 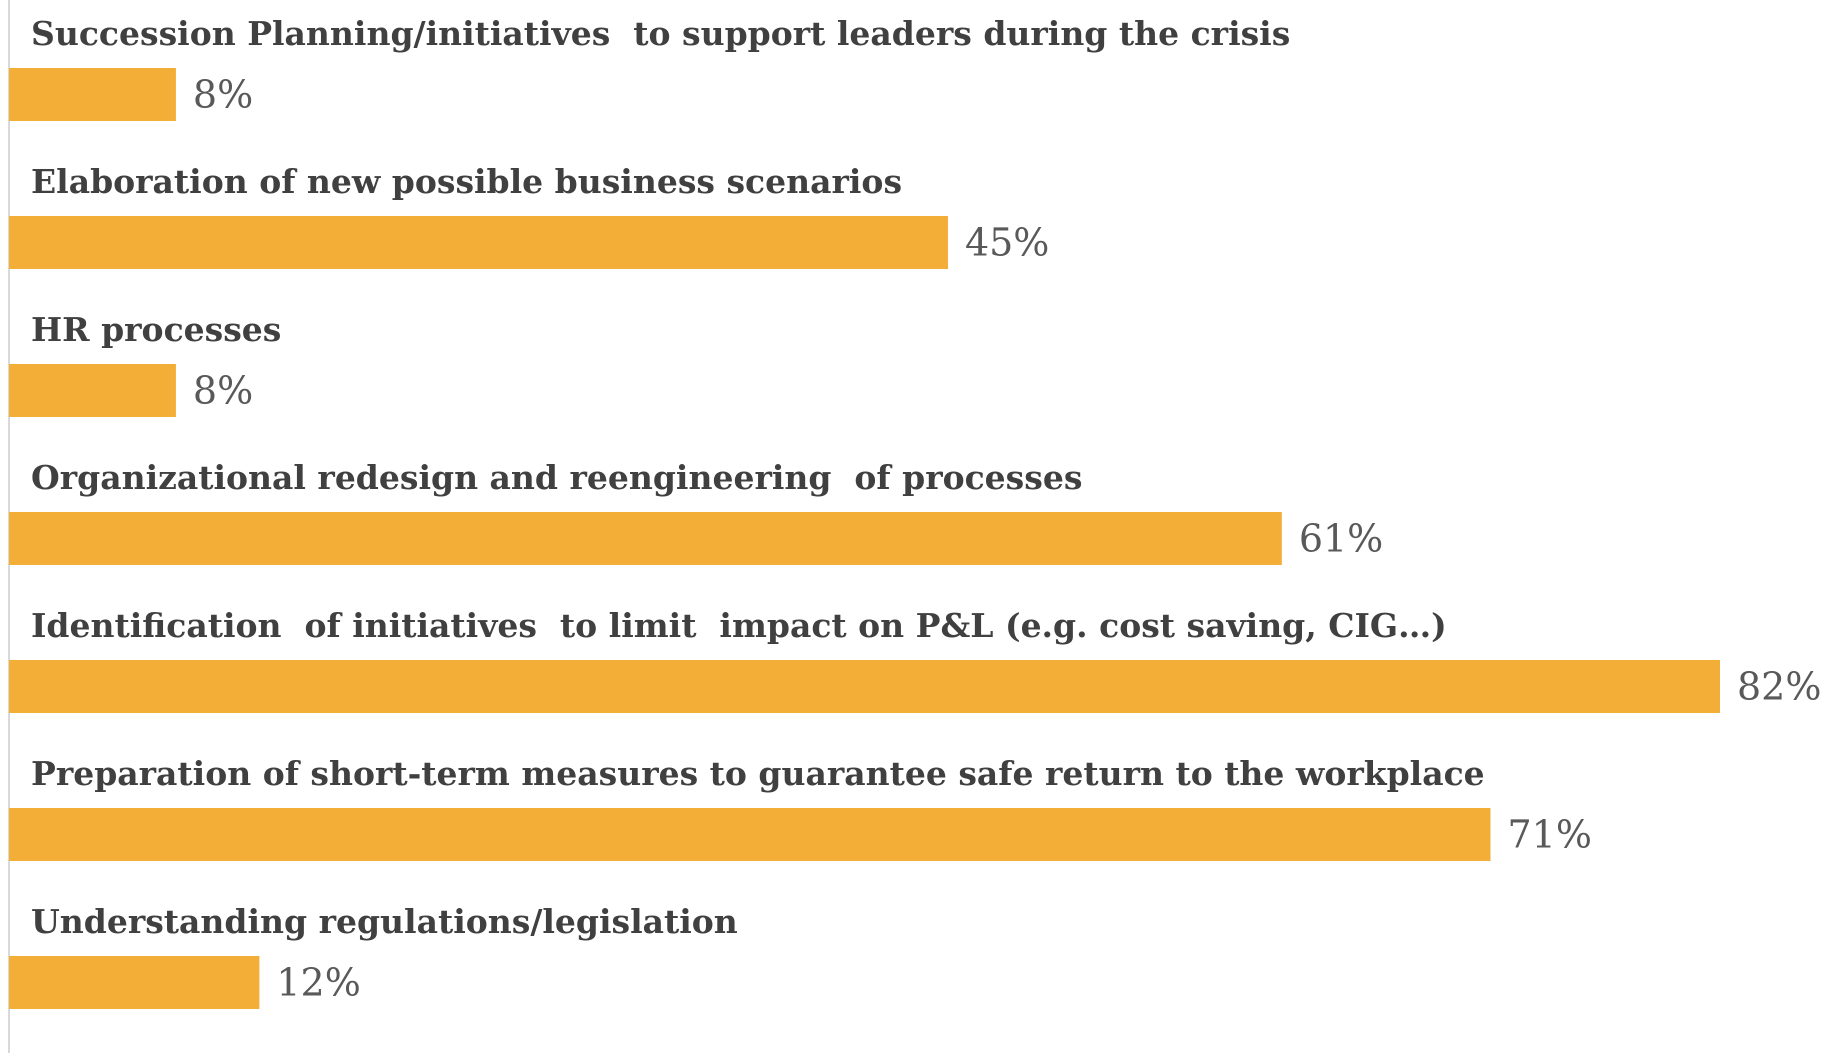 I want to click on category-label: HR processes, so click(x=156, y=329).